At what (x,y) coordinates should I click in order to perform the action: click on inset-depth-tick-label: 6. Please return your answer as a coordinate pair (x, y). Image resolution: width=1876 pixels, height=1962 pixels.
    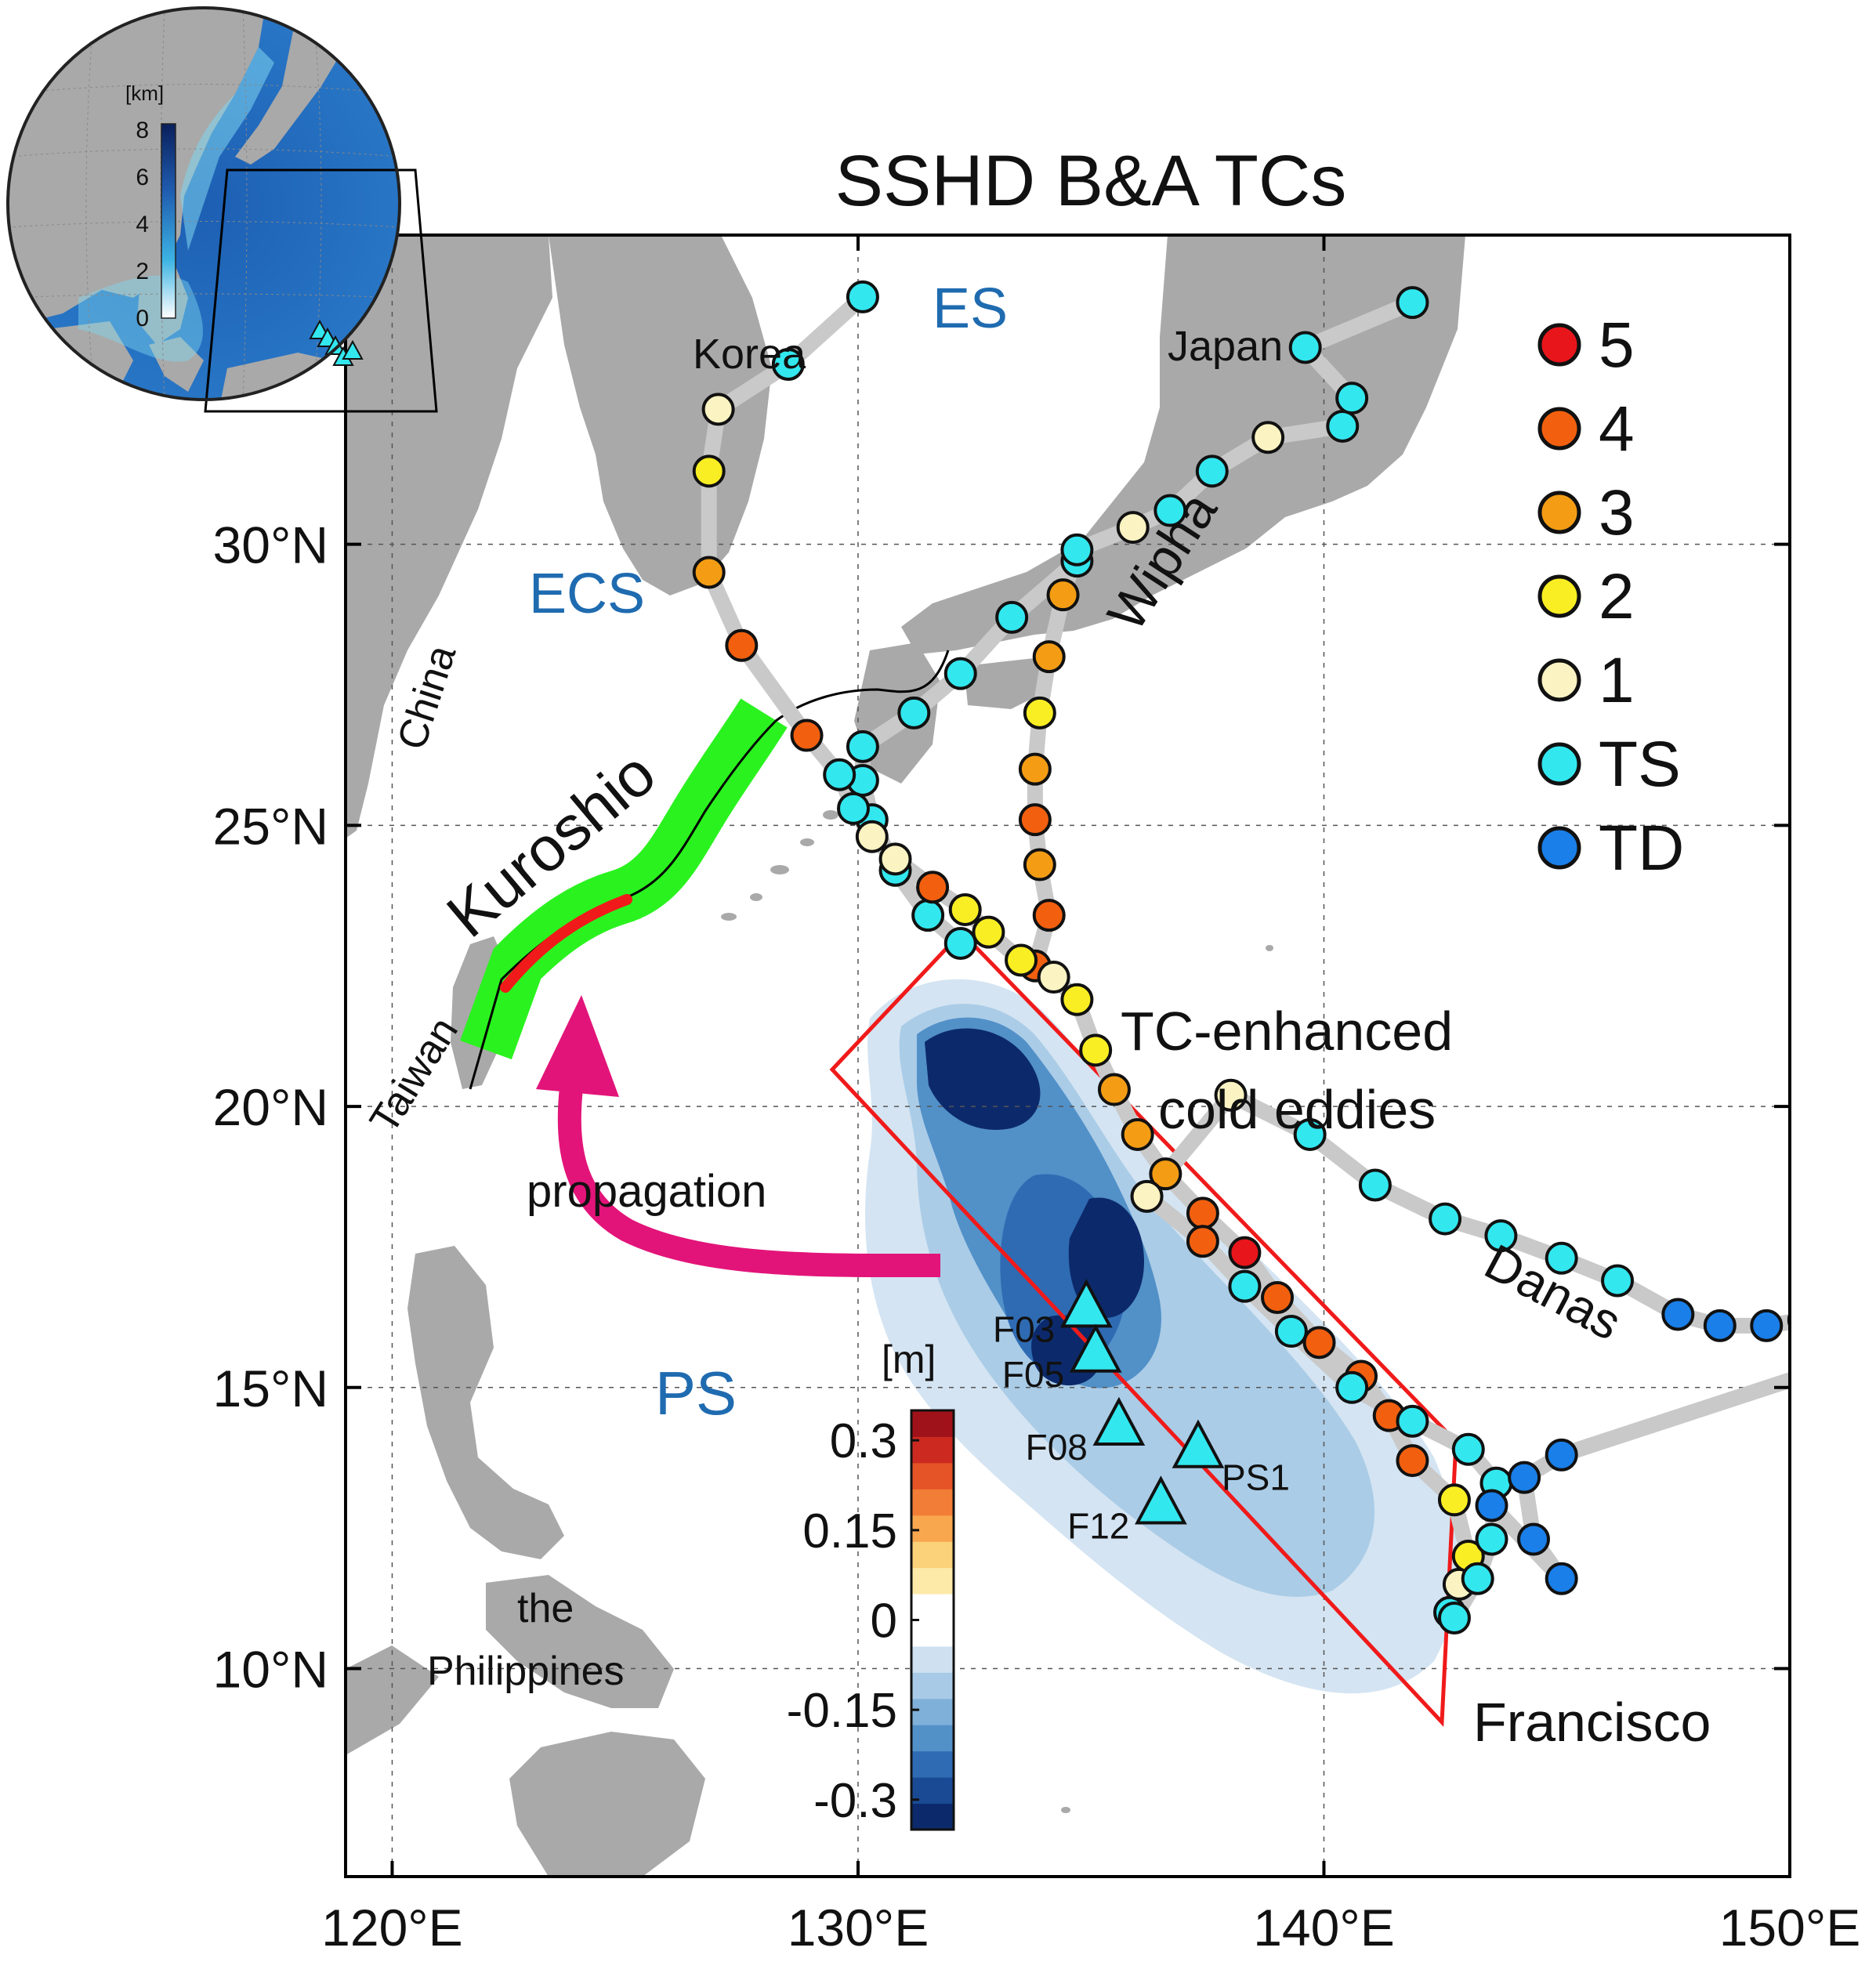
    Looking at the image, I should click on (142, 177).